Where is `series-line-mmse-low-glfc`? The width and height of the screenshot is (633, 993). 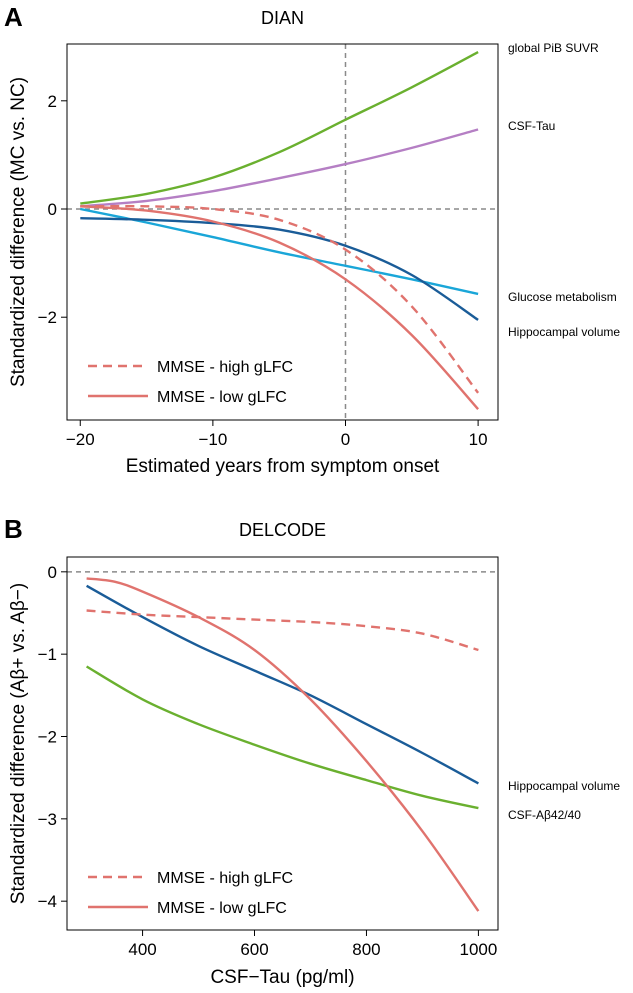
series-line-mmse-low-glfc is located at coordinates (279, 307).